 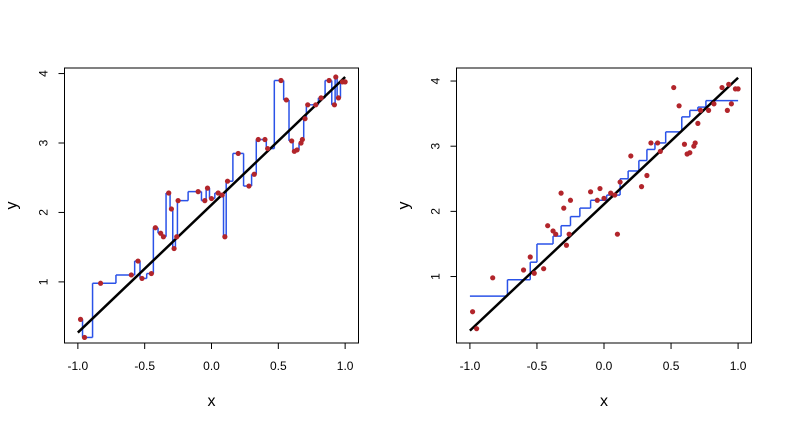 What do you see at coordinates (212, 401) in the screenshot?
I see `x-axis-title: x` at bounding box center [212, 401].